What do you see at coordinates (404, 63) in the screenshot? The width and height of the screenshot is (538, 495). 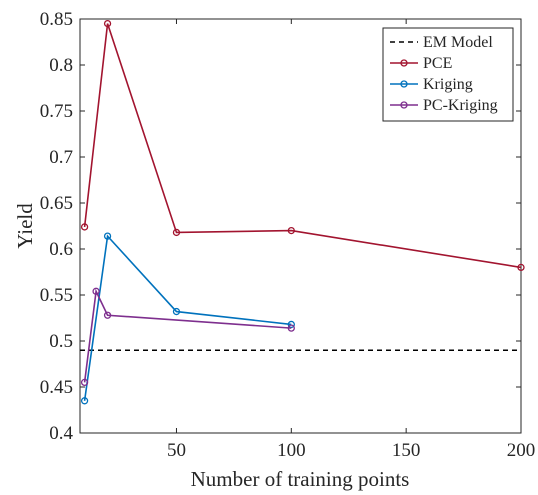 I see `legend-marker-pce` at bounding box center [404, 63].